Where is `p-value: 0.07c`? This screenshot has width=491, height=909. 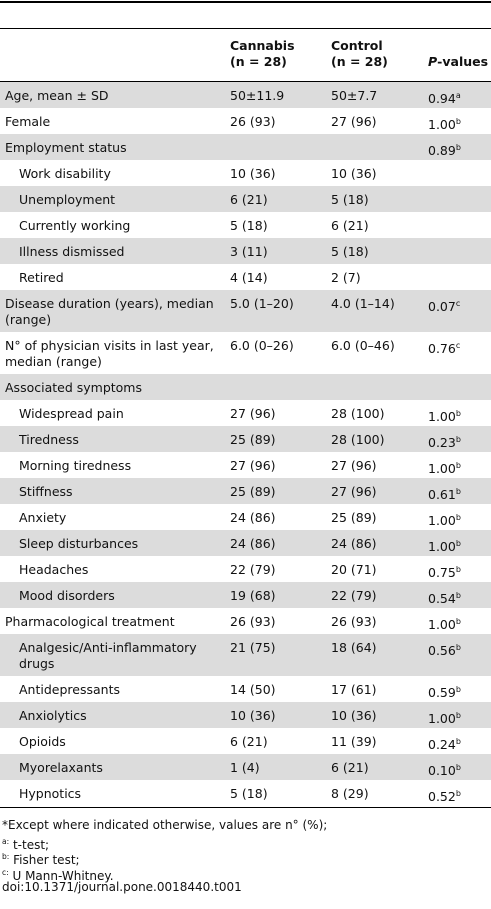
p-value: 0.07c is located at coordinates (444, 305).